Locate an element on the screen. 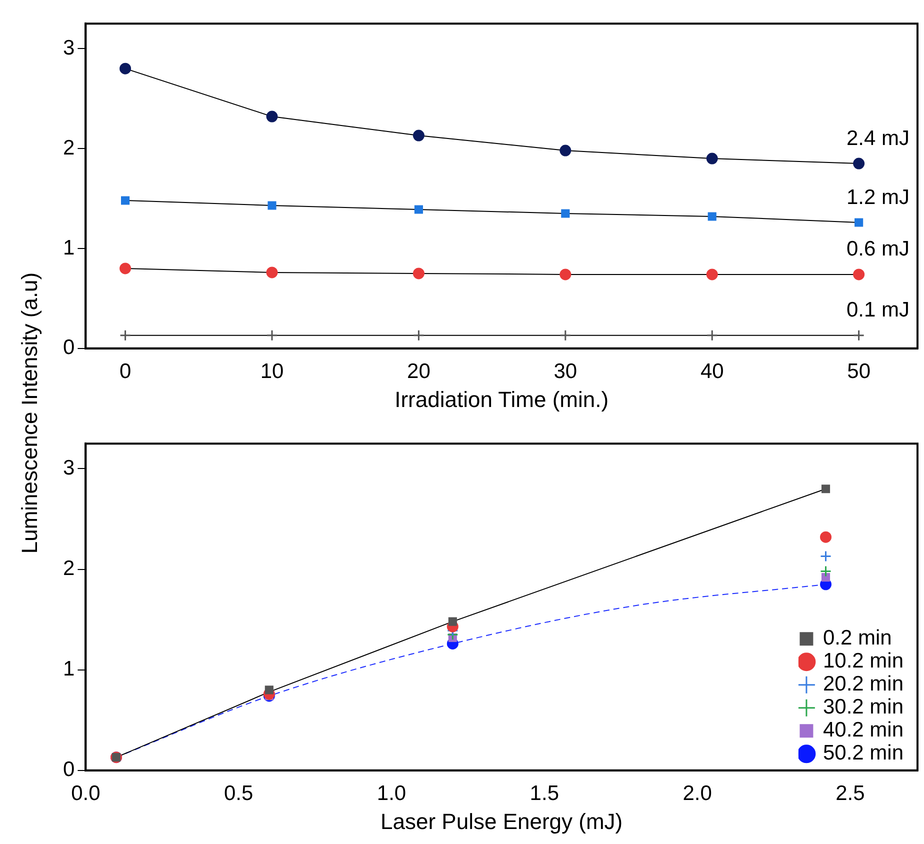 This screenshot has height=844, width=924. x-tick-label: 2.5 is located at coordinates (850, 793).